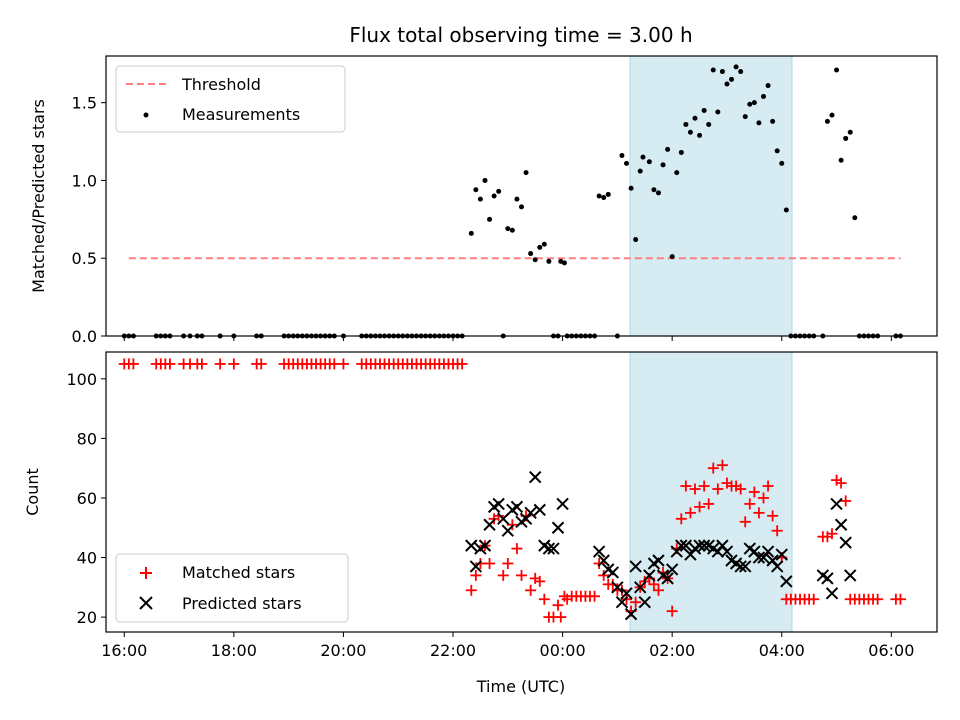 The height and width of the screenshot is (720, 960). Describe the element at coordinates (84, 180) in the screenshot. I see `top-y-tick-label: 1.0` at that location.